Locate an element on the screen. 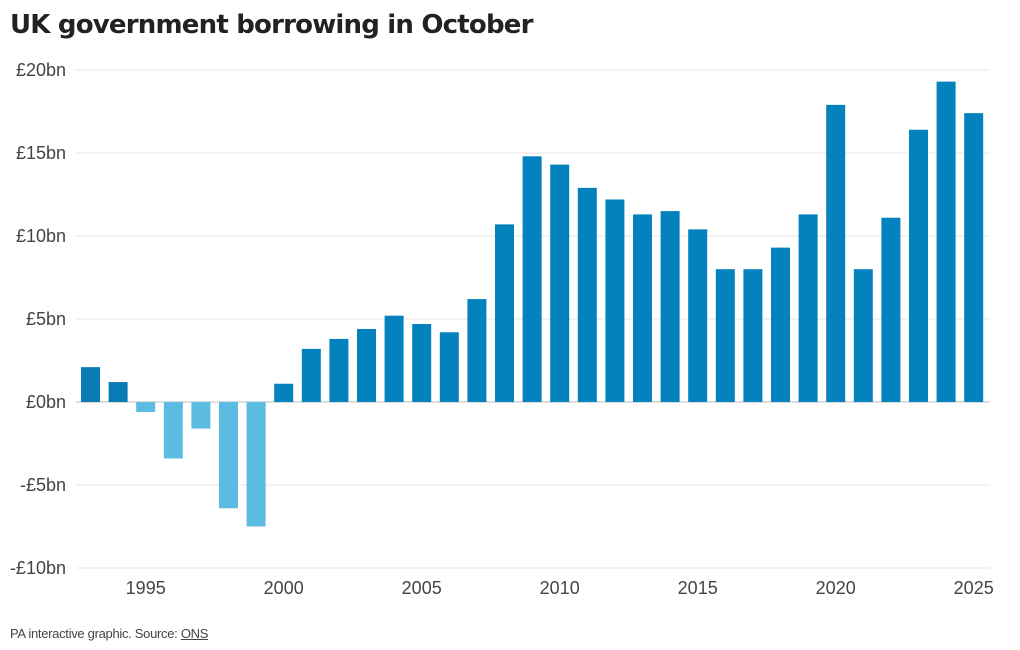  x-tick-label: 2015 is located at coordinates (698, 588).